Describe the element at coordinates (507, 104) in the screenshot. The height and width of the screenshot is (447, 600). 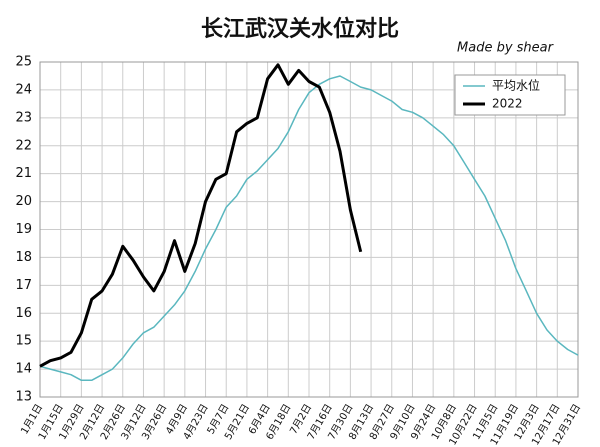
I see `legend-label: 2022` at that location.